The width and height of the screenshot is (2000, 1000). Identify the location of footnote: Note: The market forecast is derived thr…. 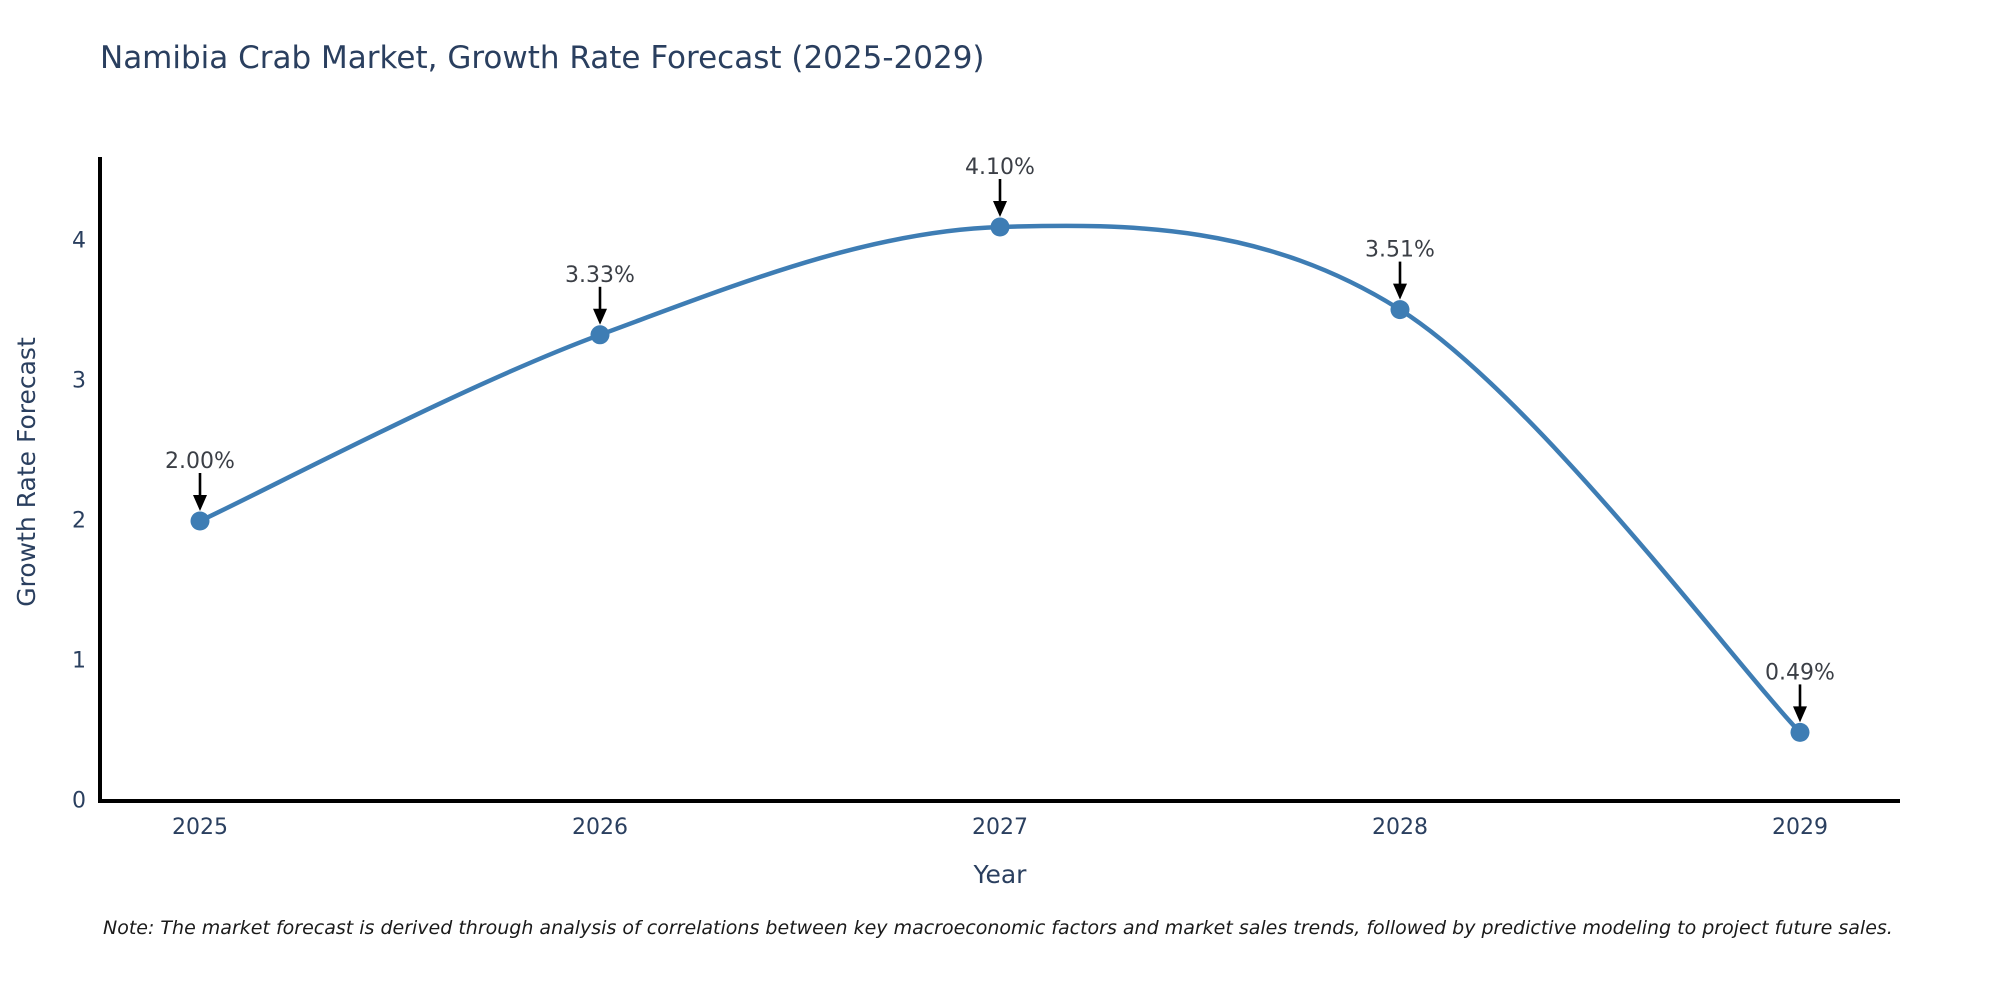
(998, 928).